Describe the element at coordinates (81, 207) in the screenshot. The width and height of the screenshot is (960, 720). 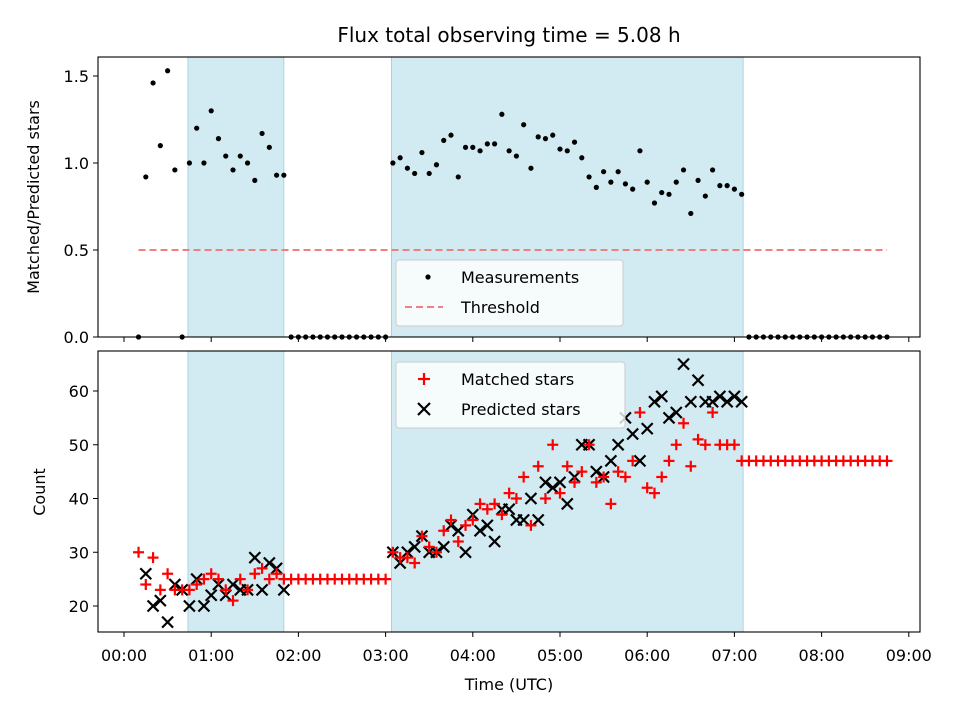
I see `top-y-axis: 0.0 0.5 1.0 1.5` at that location.